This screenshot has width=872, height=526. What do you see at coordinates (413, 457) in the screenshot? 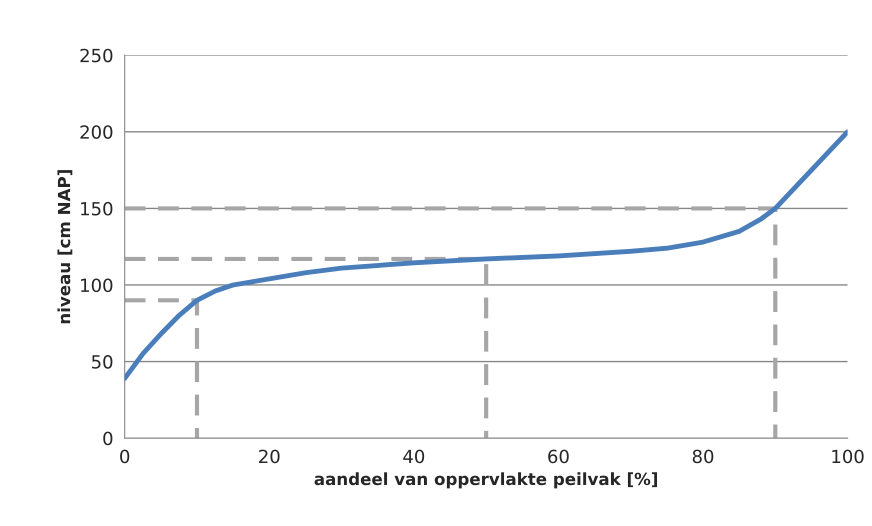
I see `x-tick-label: 40` at bounding box center [413, 457].